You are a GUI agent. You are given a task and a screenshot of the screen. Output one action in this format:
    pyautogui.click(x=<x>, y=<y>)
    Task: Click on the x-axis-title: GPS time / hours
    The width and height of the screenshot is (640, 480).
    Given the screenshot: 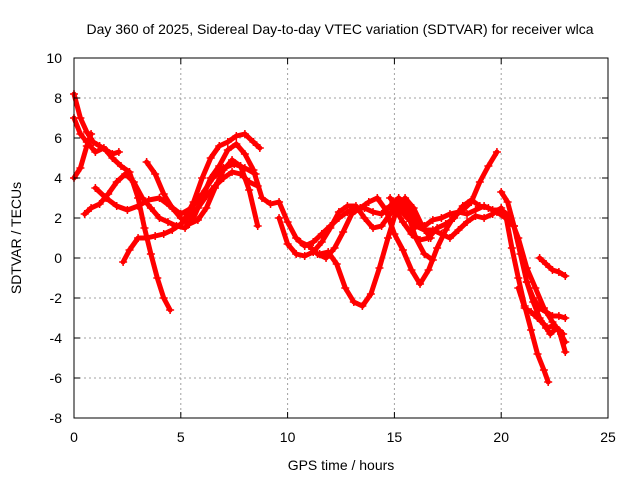 What is the action you would take?
    pyautogui.click(x=341, y=465)
    